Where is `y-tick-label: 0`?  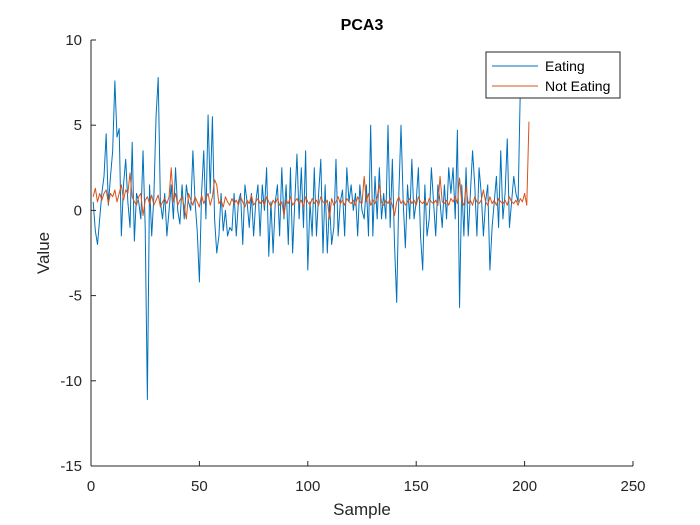 y-tick-label: 0 is located at coordinates (78, 210).